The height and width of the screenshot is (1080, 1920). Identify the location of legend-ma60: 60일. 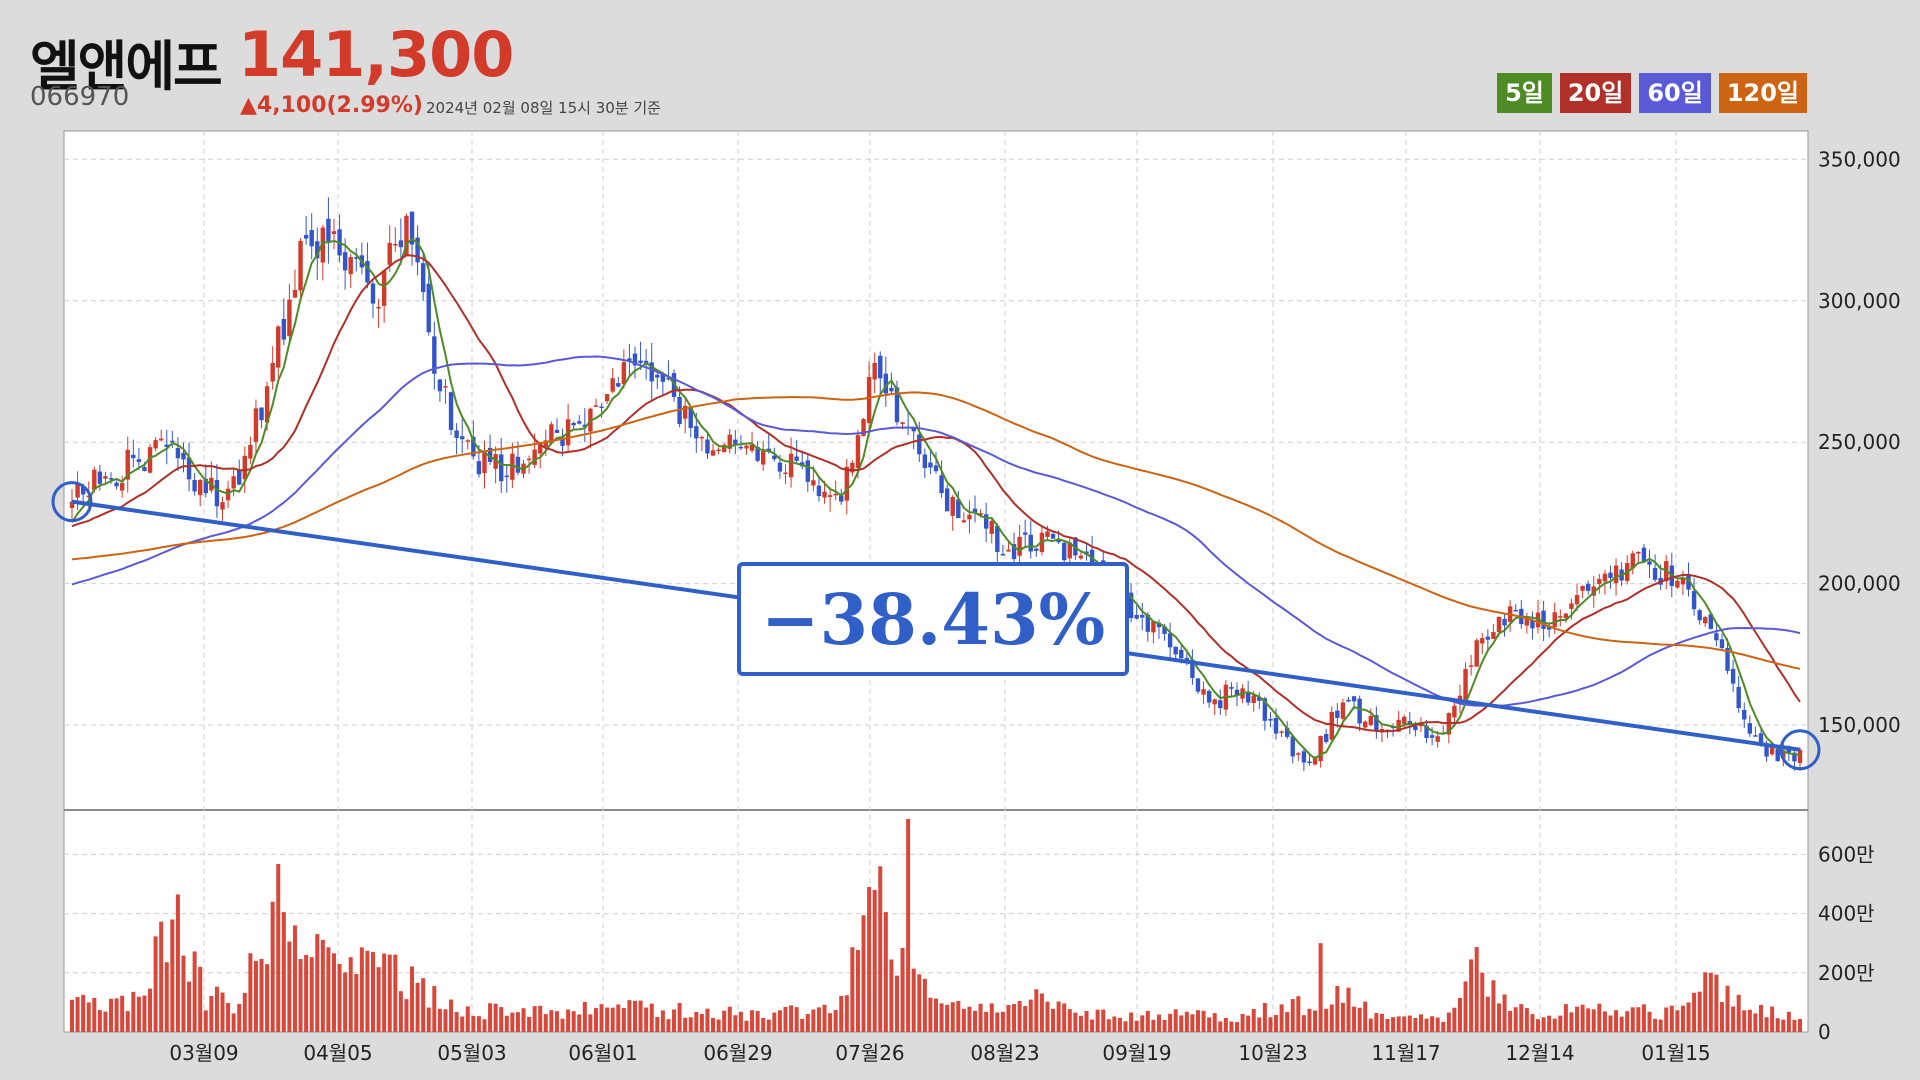
(1675, 93).